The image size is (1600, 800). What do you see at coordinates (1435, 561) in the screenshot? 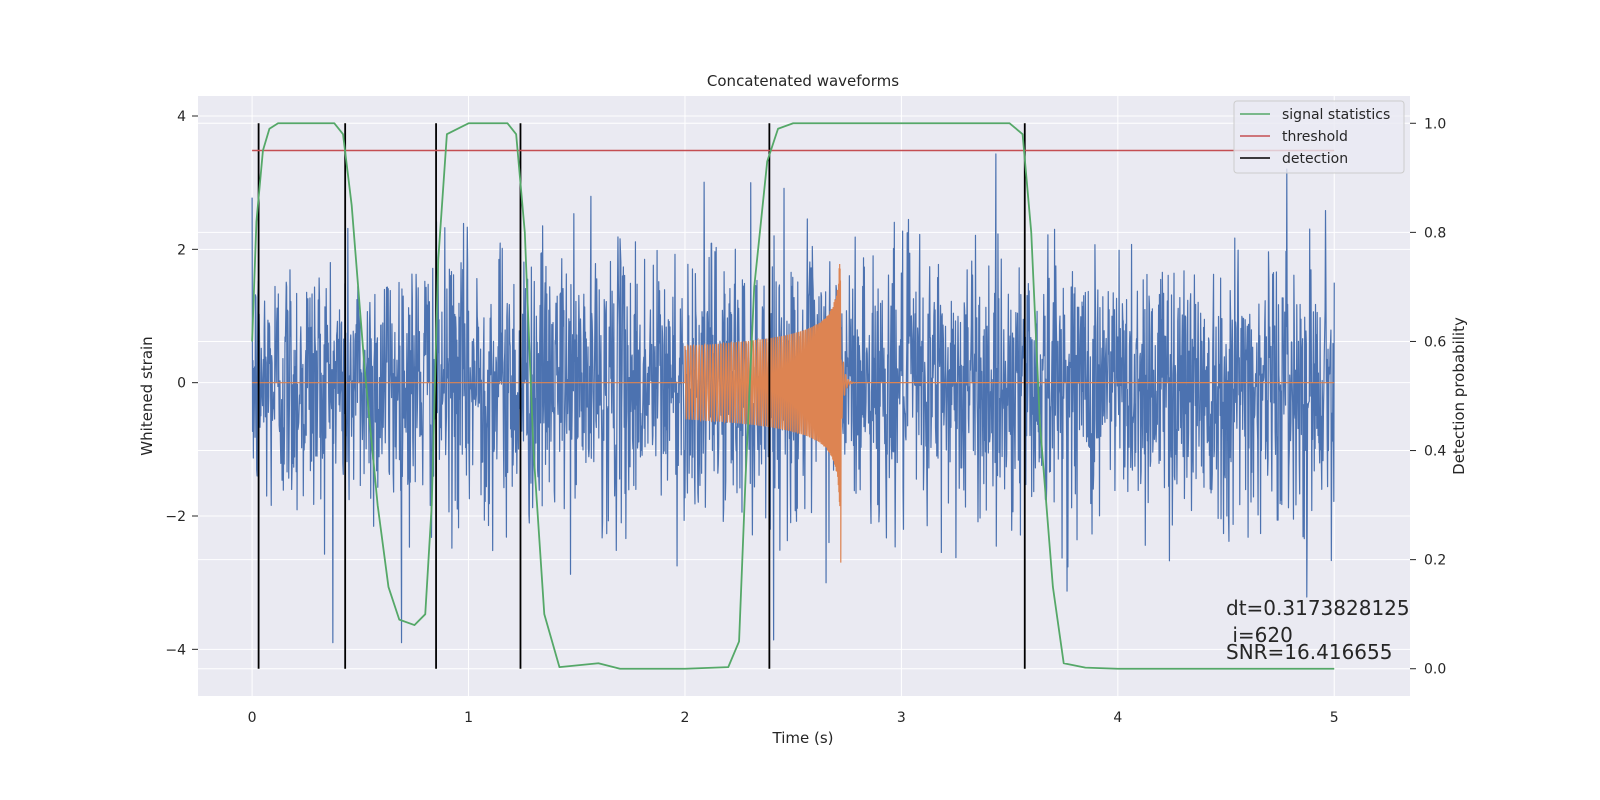
I see `y-right-tick-label: 0.2` at bounding box center [1435, 561].